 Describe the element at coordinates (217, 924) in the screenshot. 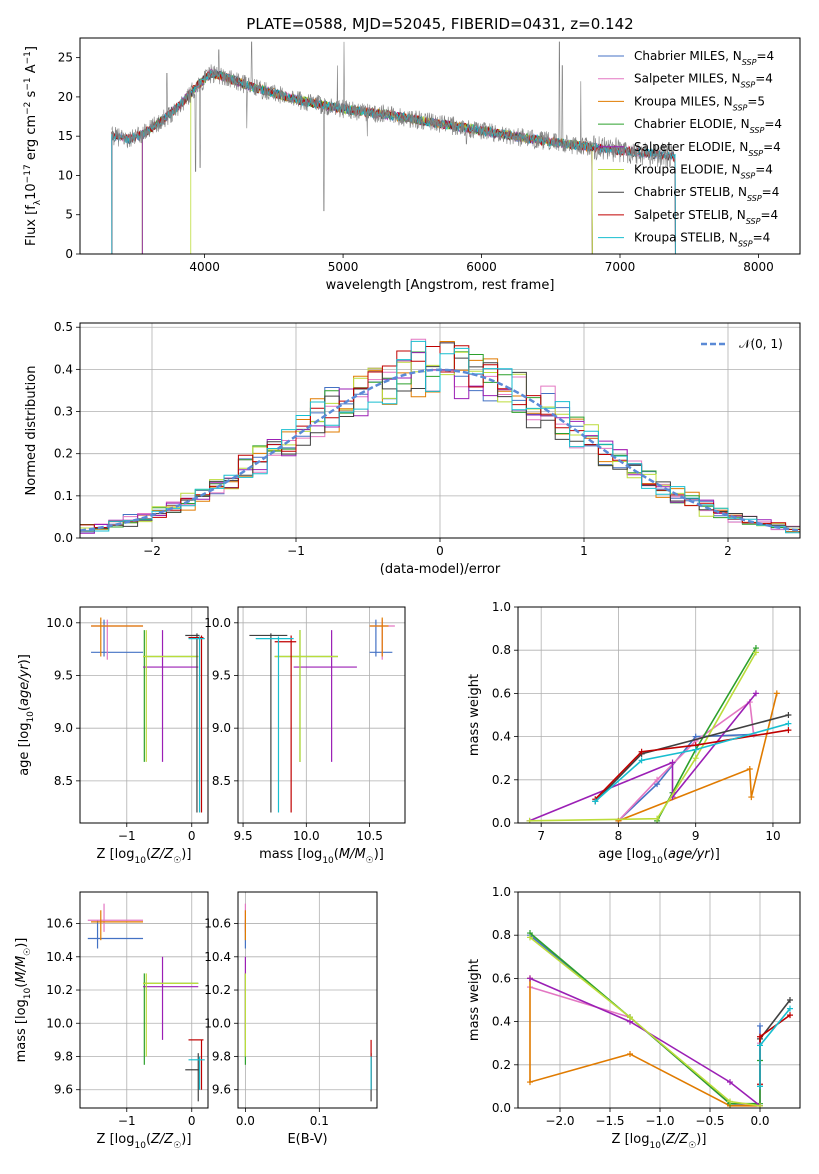

I see `y-tick-label: 10.6` at that location.